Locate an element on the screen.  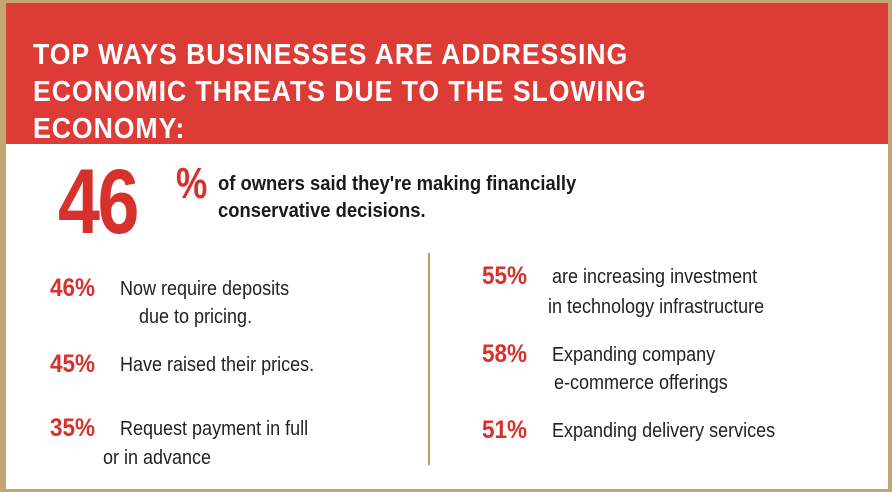
stat-percent: 46% is located at coordinates (73, 288).